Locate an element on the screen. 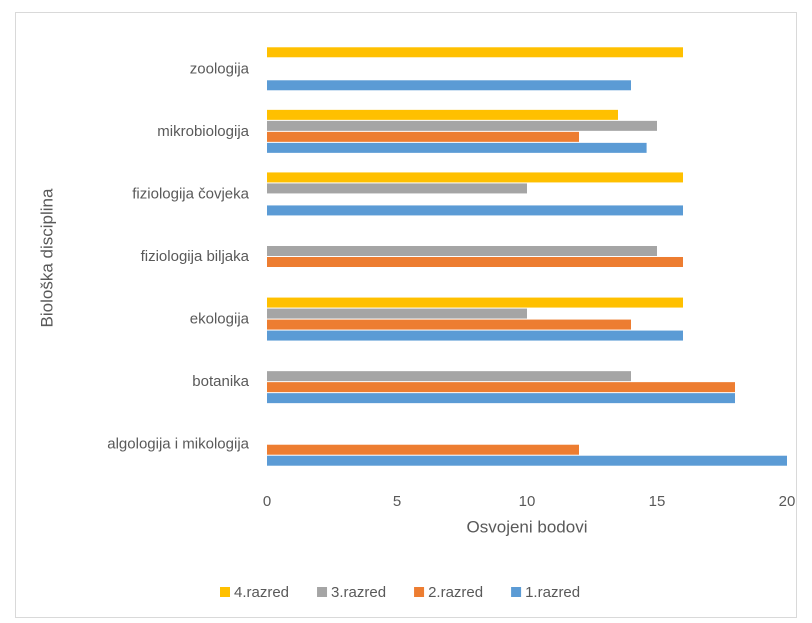 The width and height of the screenshot is (812, 623). y-tick-label: algologija i mikologija is located at coordinates (178, 444).